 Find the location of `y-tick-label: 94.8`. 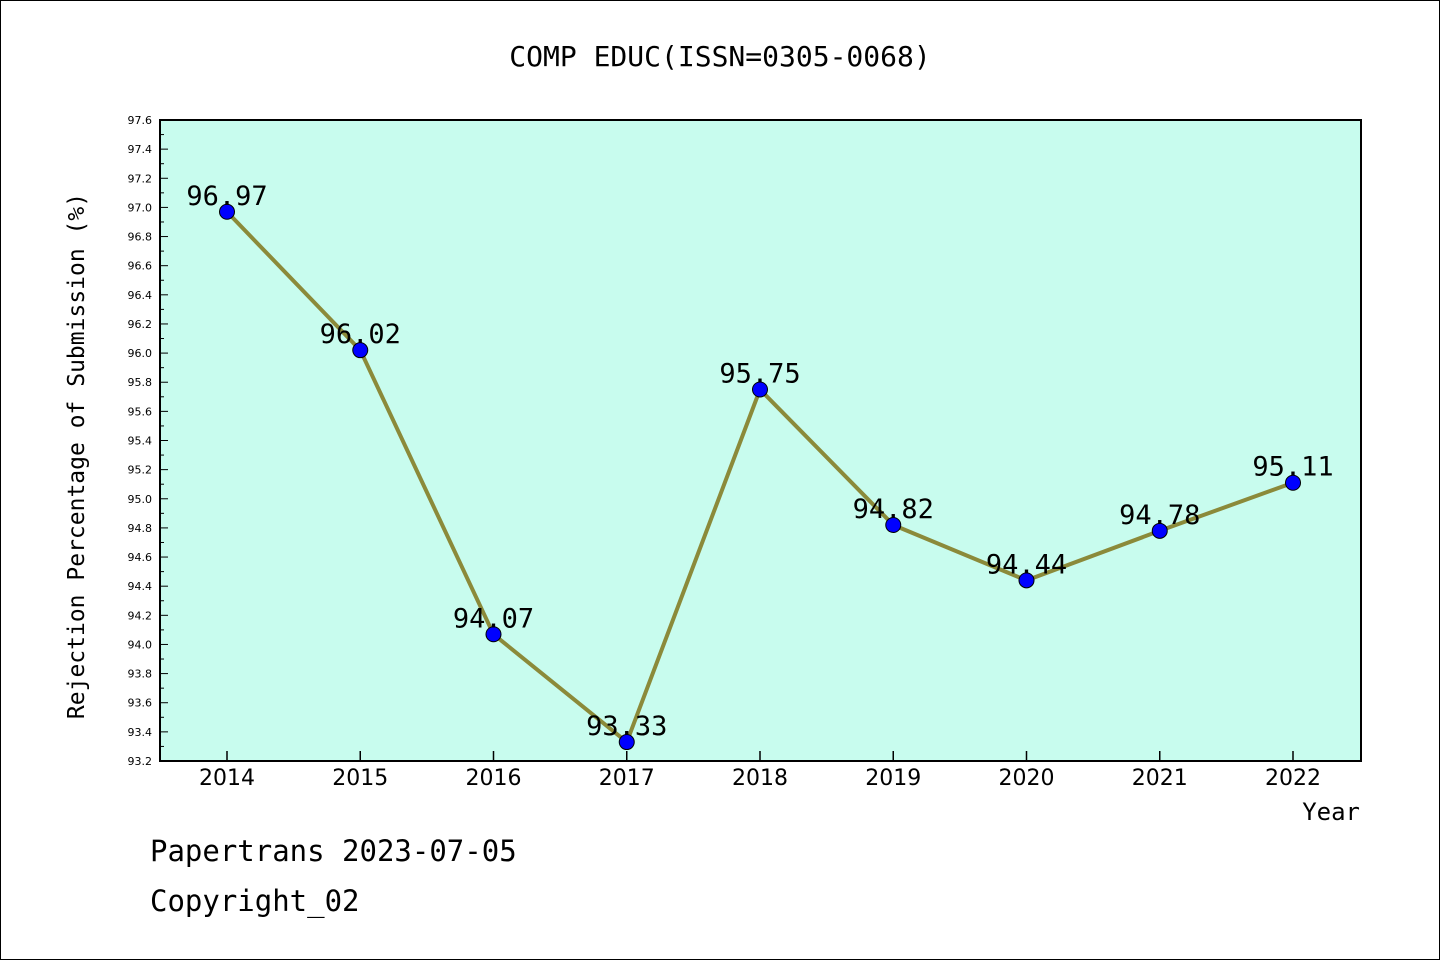

y-tick-label: 94.8 is located at coordinates (140, 528).